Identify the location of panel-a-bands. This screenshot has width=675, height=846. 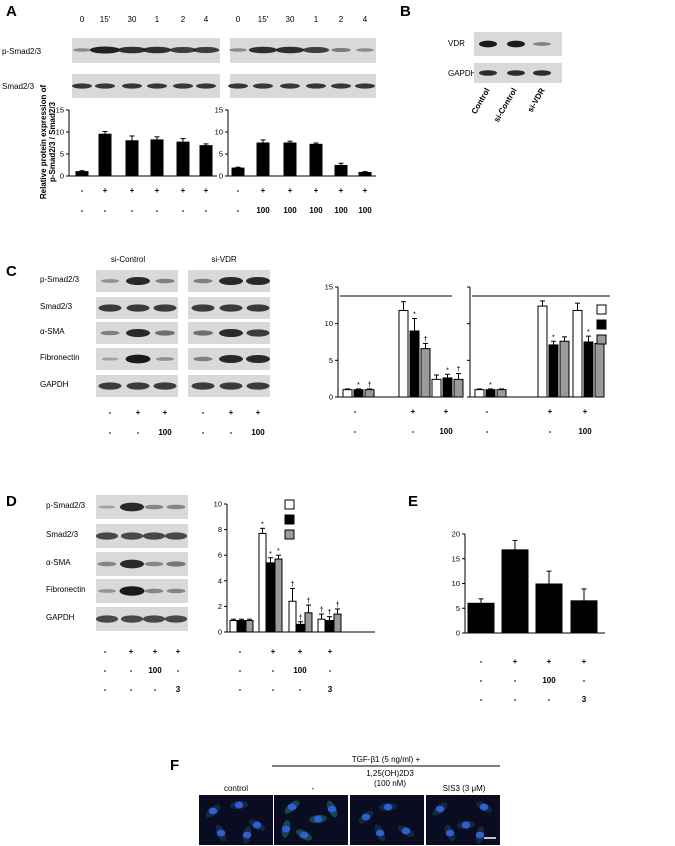
(223, 67).